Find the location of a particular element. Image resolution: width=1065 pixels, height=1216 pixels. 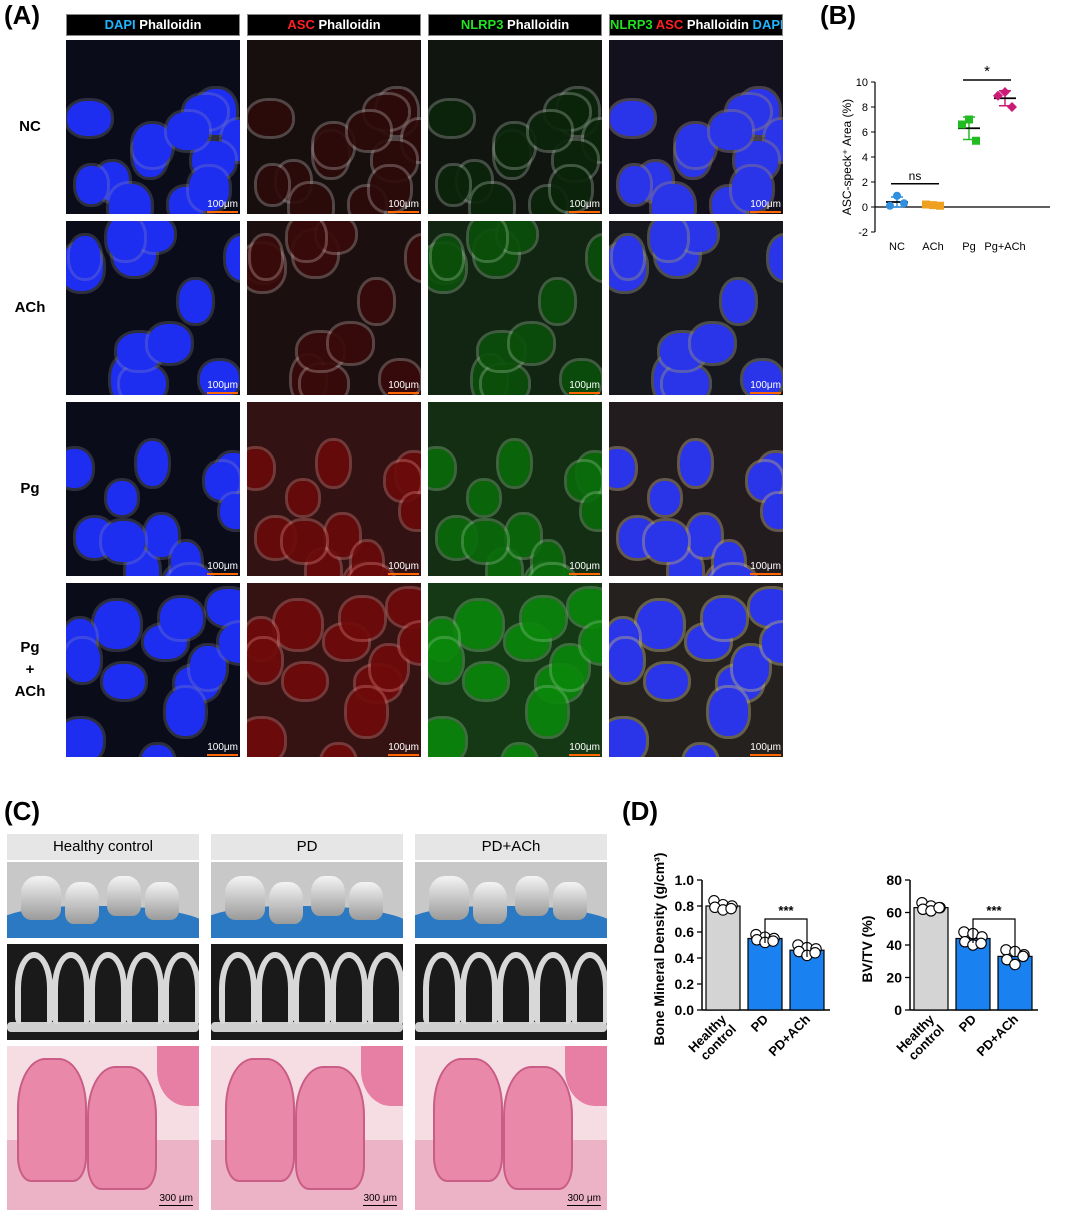

channel-label: NLRP3 is located at coordinates (482, 24).